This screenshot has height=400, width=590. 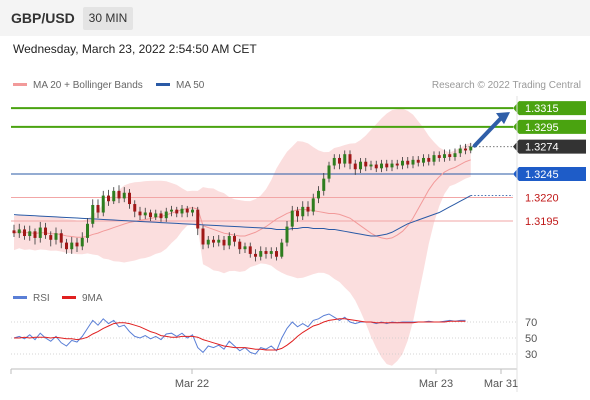 I want to click on price-tag-1.3295, so click(x=549, y=126).